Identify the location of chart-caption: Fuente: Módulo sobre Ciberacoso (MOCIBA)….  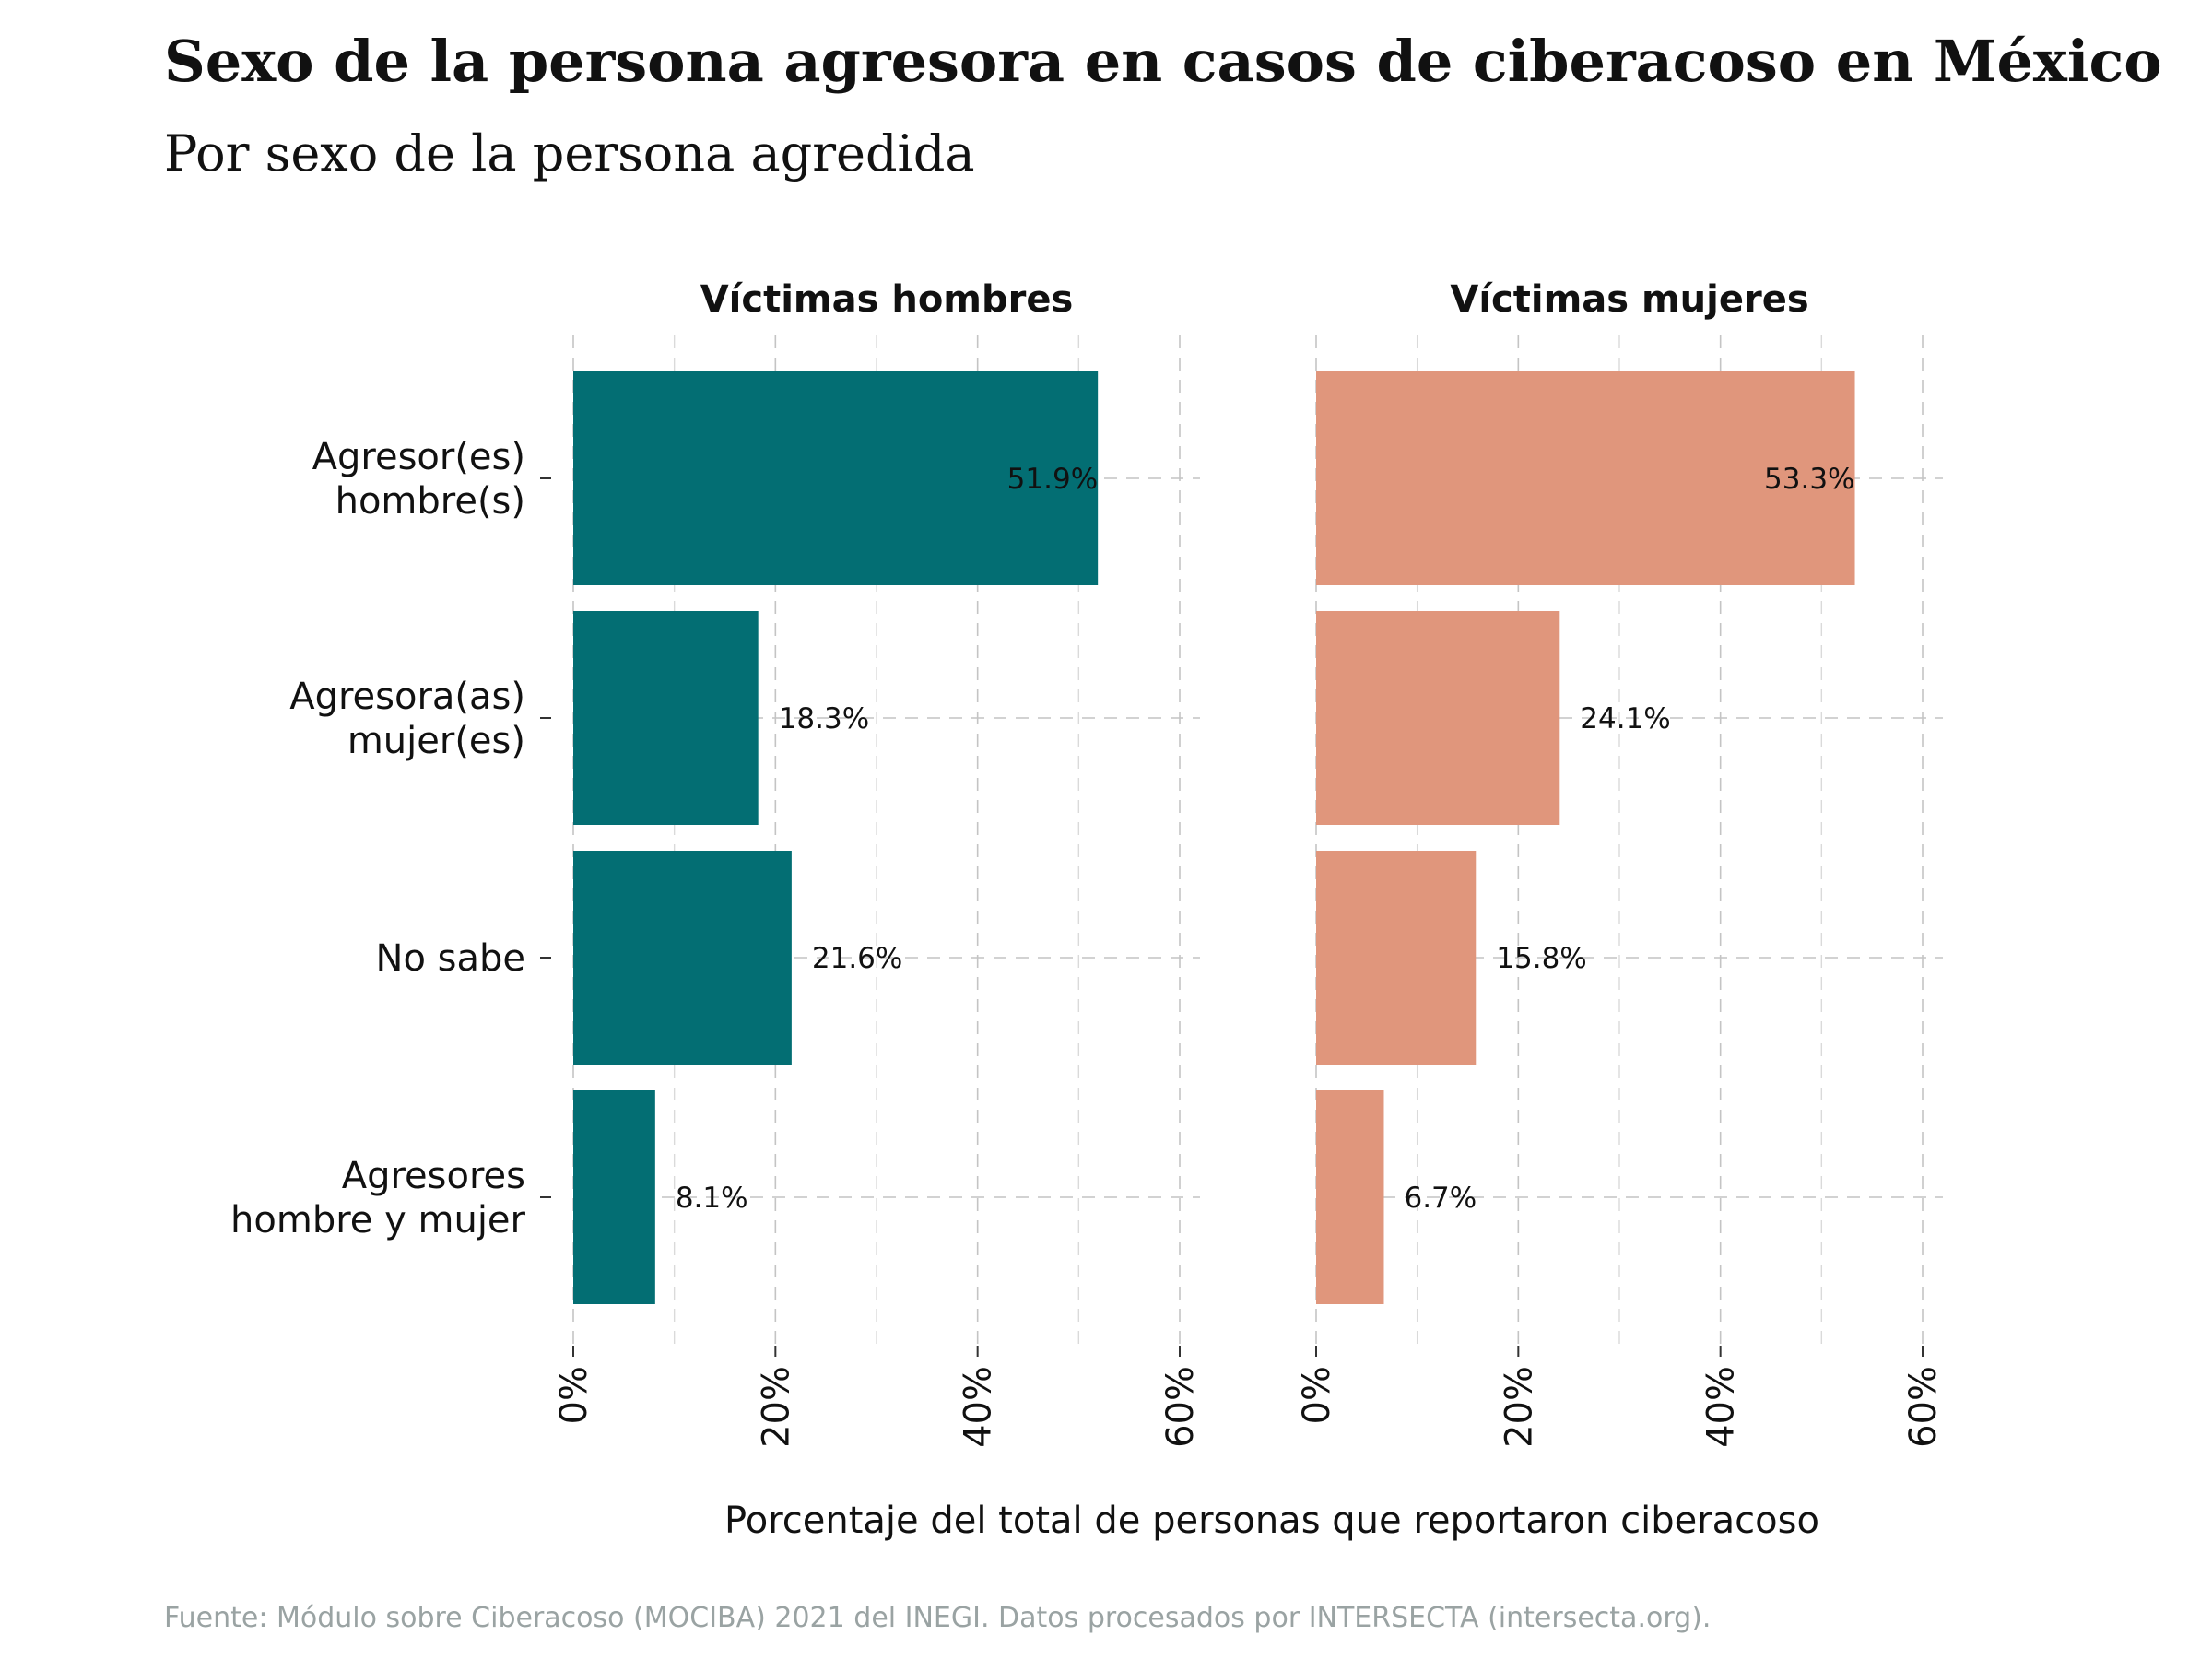
(937, 1618).